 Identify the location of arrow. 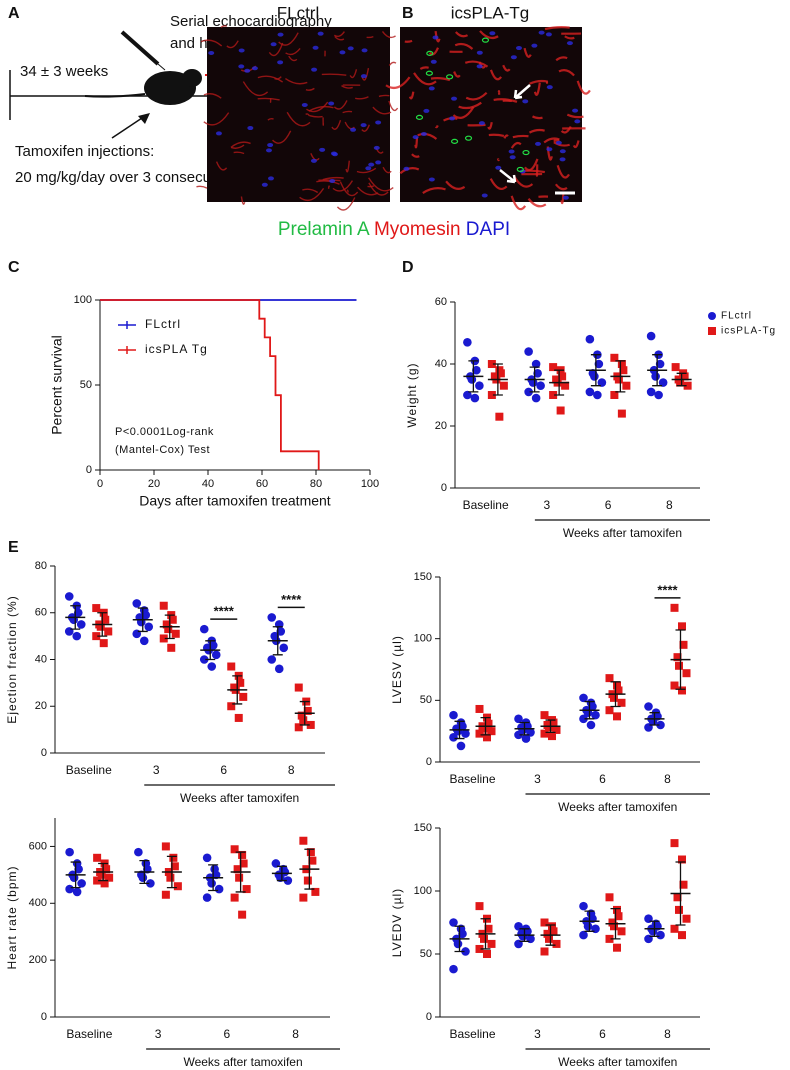
(508, 176).